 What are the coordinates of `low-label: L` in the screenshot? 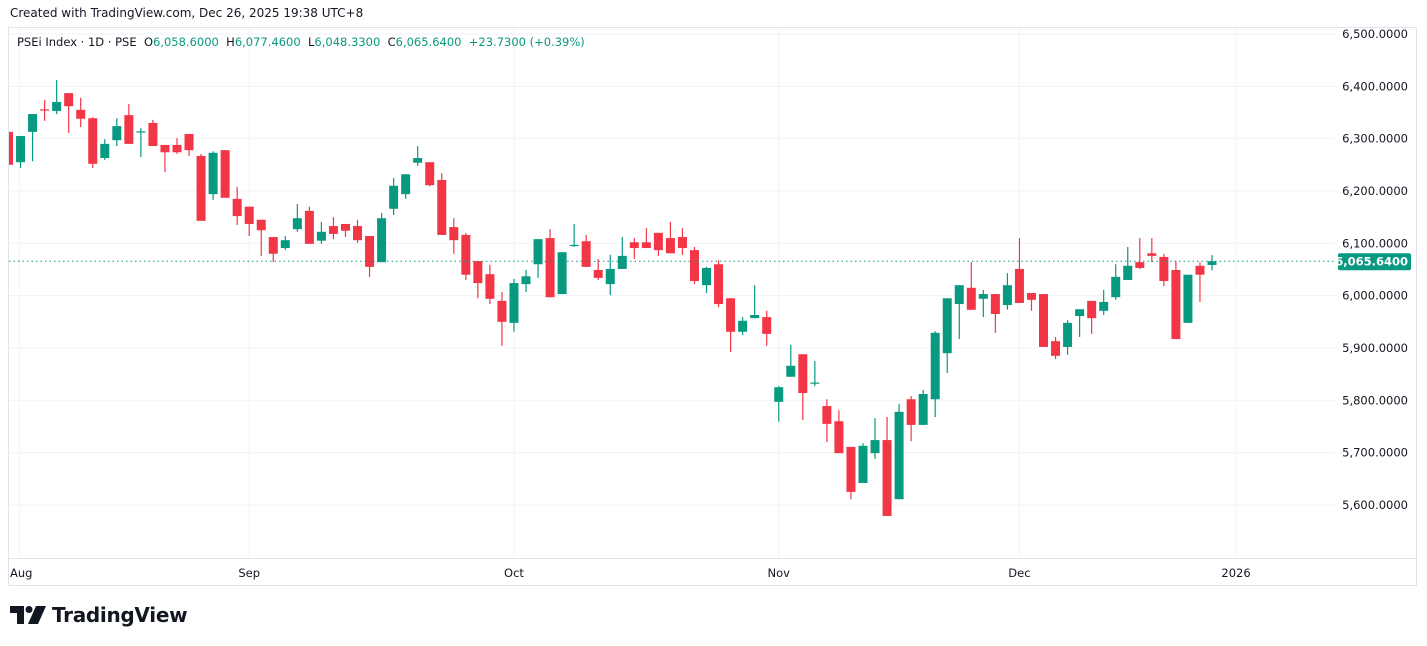 It's located at (311, 42).